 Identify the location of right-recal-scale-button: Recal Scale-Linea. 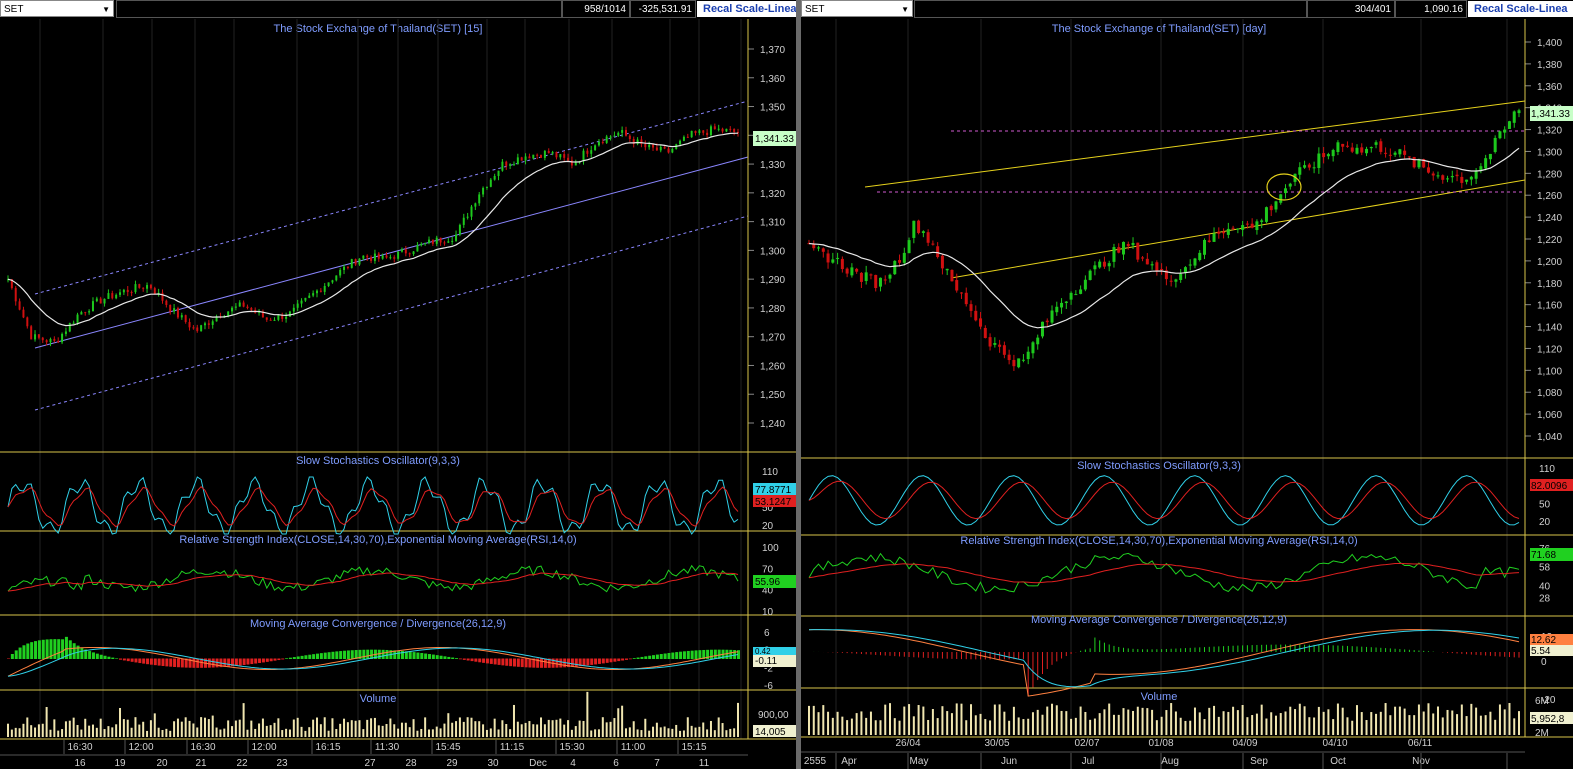
(1520, 9).